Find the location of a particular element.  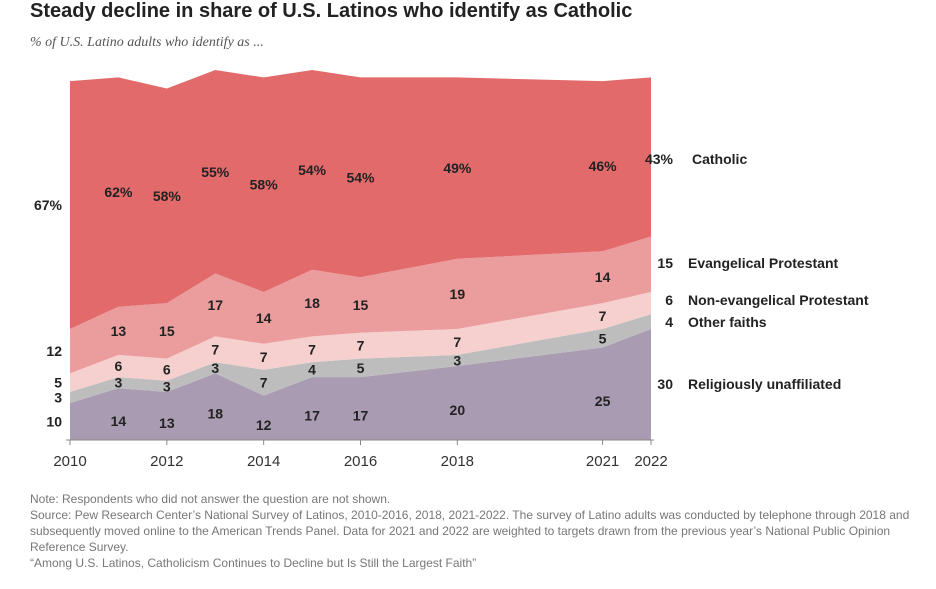

end-label-non-evangelical-protestant: Non-evangelical Protestant is located at coordinates (778, 300).